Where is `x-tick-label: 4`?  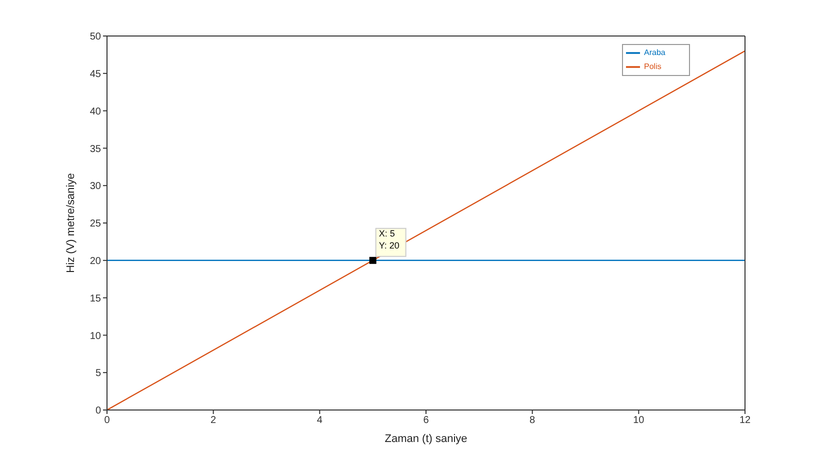 x-tick-label: 4 is located at coordinates (319, 420).